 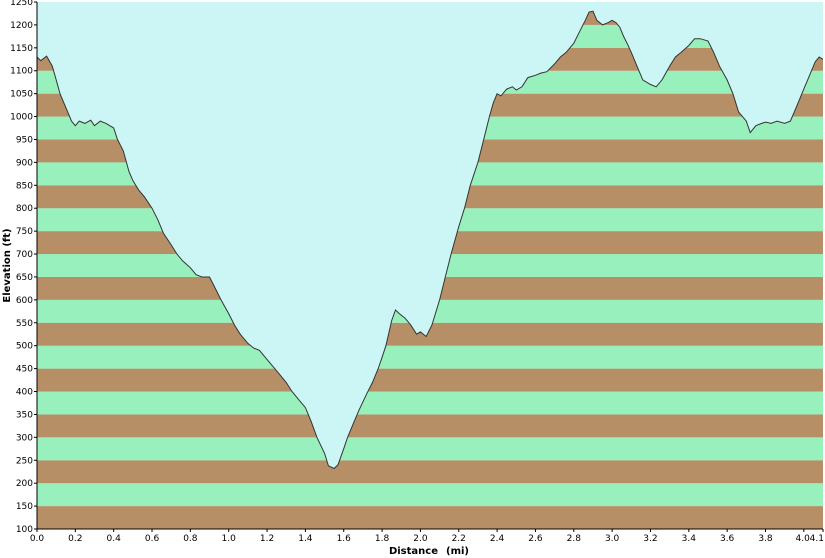 I want to click on x-tick-label: 3.6, so click(x=727, y=539).